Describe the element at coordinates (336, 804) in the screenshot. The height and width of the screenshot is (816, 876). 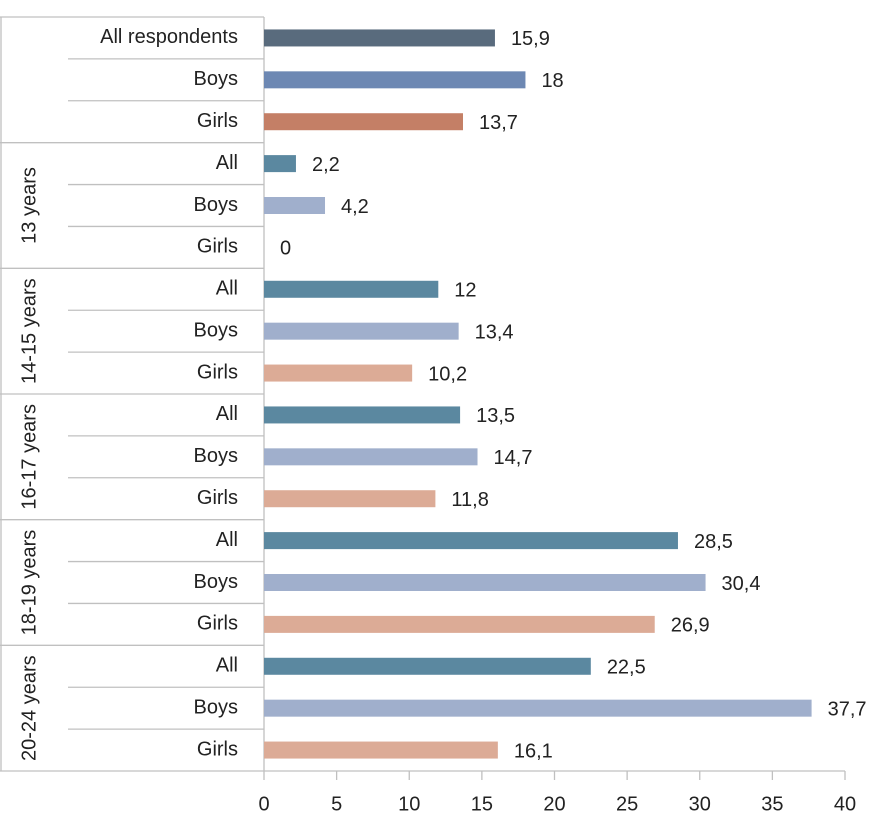
I see `x-tick-label: 5` at that location.